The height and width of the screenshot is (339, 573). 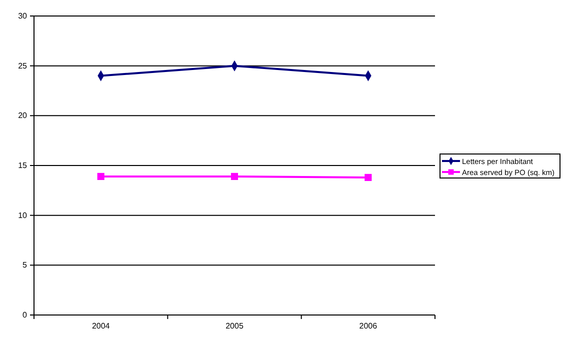 What do you see at coordinates (101, 326) in the screenshot?
I see `x-tick-label: 2004` at bounding box center [101, 326].